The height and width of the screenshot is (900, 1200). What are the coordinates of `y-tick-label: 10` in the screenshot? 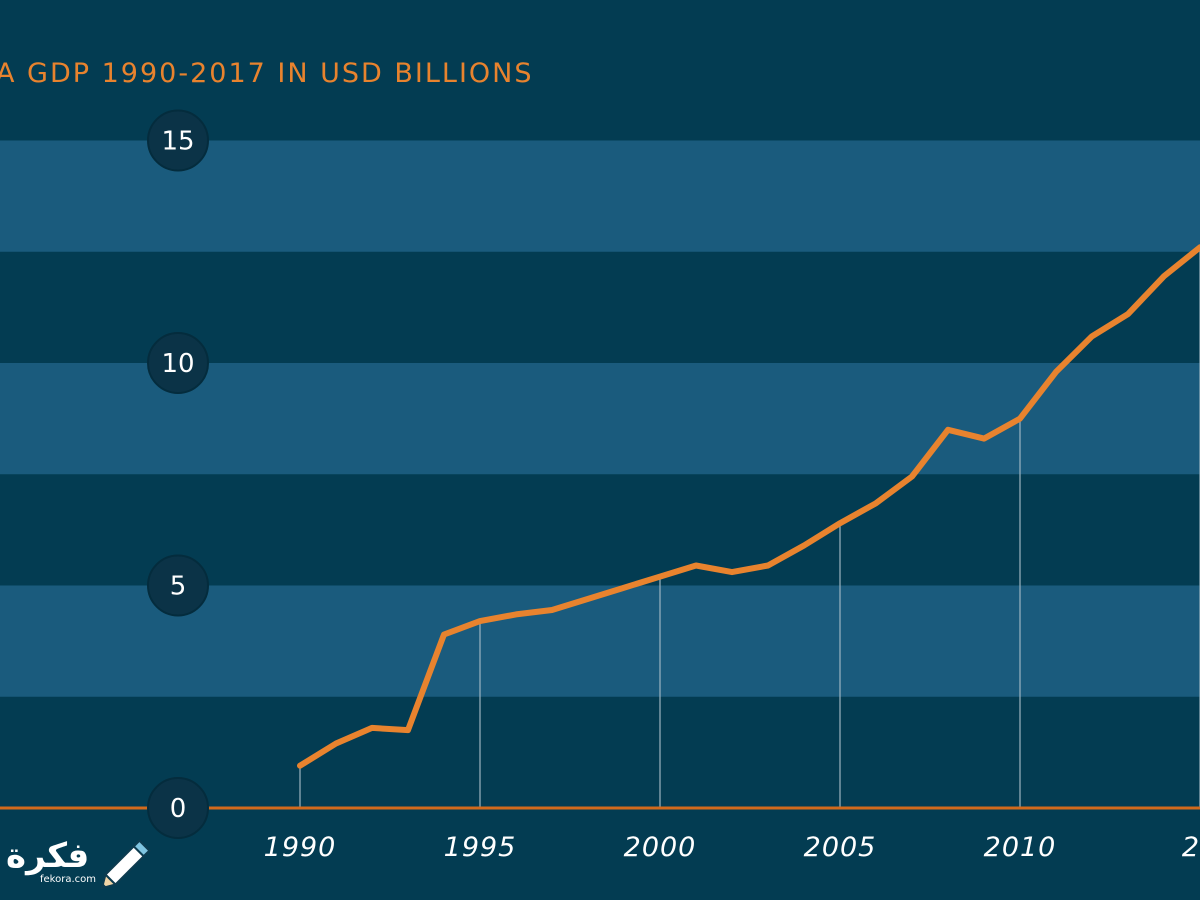 It's located at (177, 364).